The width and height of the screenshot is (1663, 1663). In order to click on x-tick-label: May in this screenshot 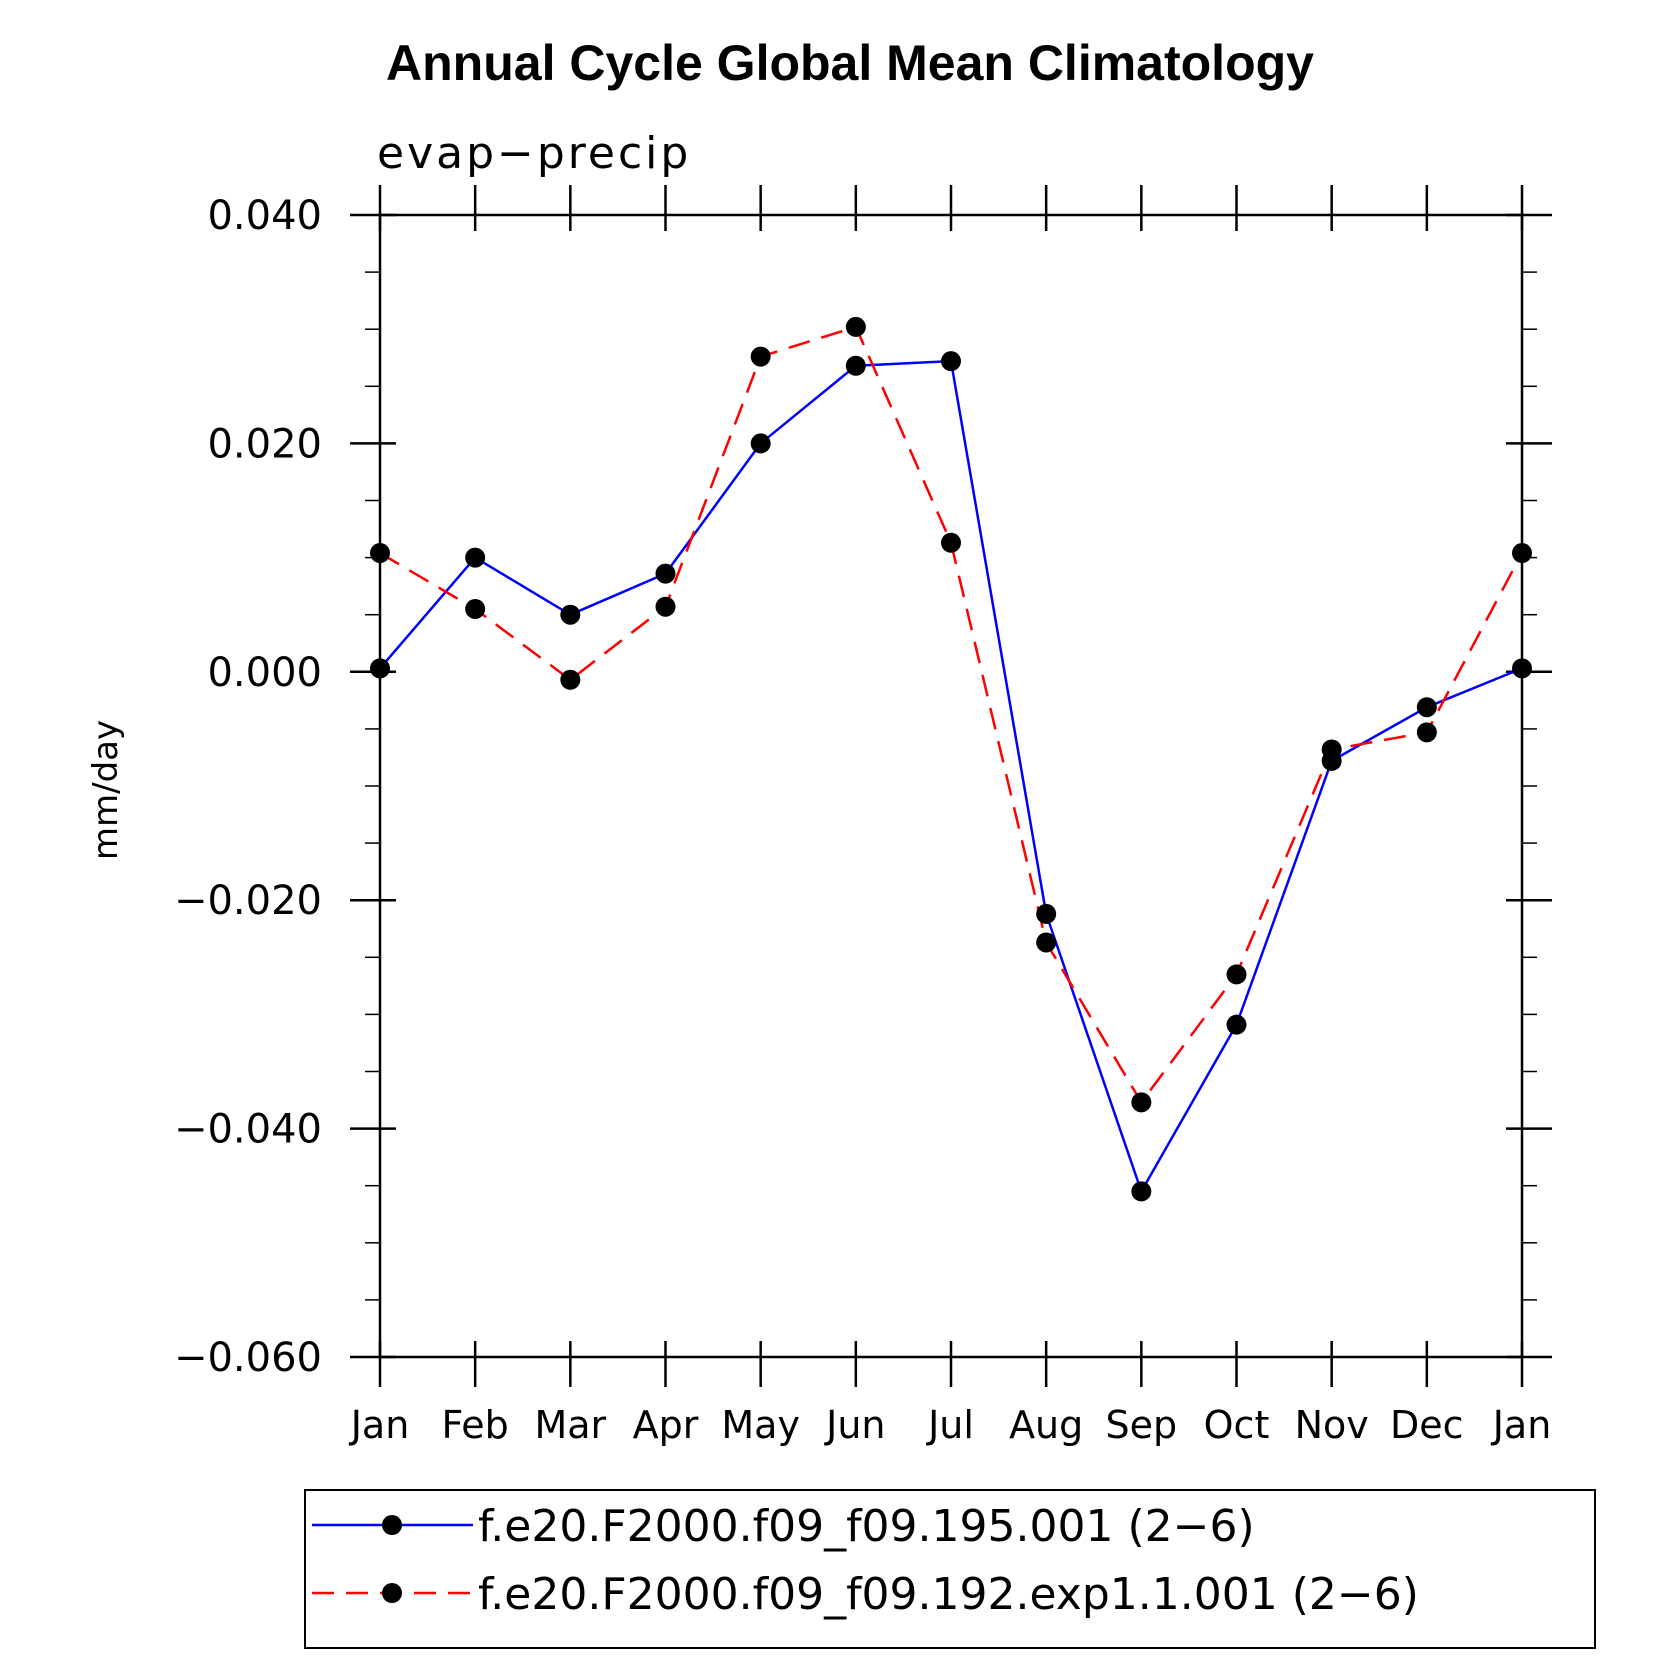, I will do `click(760, 1425)`.